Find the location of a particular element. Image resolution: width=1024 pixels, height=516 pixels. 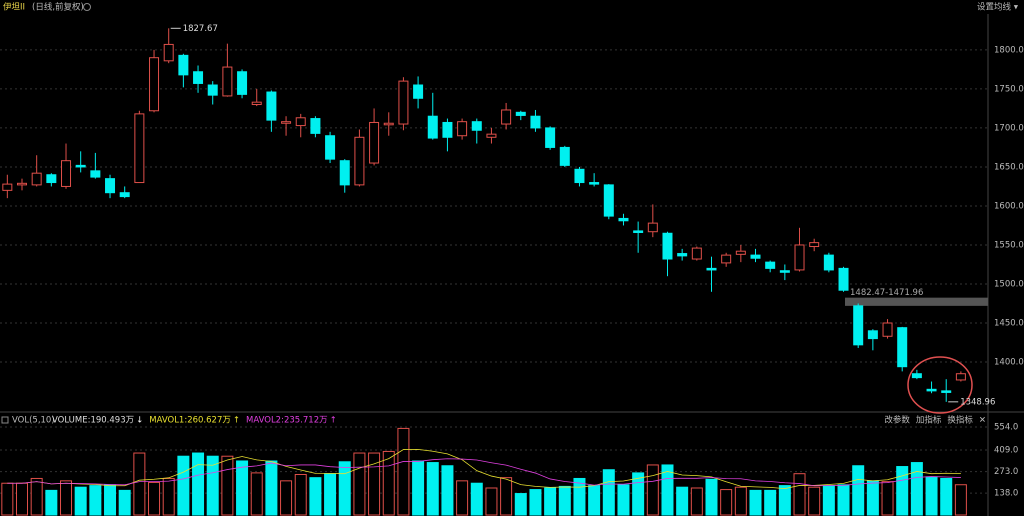

highlight-circle is located at coordinates (940, 385).